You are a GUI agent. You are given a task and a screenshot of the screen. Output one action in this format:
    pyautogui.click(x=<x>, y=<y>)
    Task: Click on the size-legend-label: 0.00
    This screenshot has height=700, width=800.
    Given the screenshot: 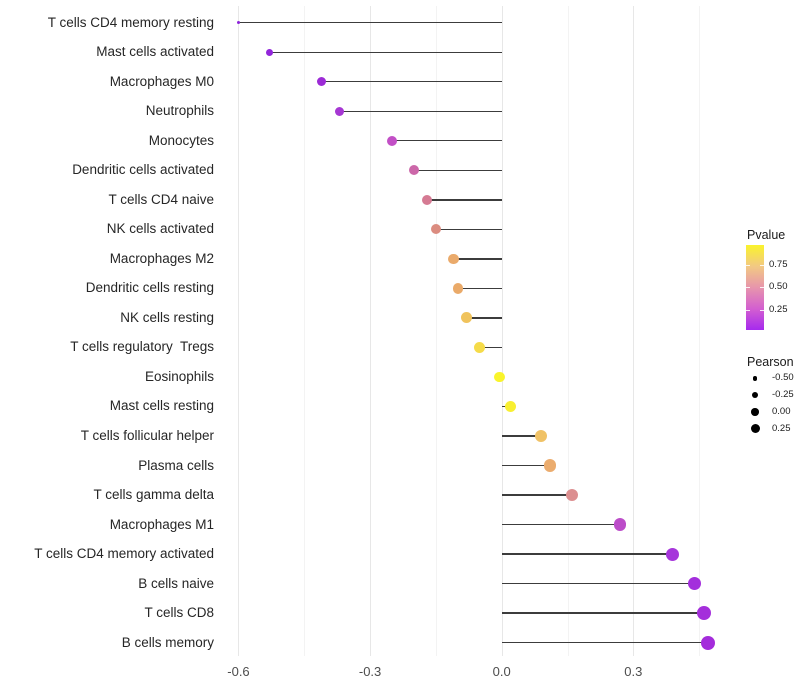 What is the action you would take?
    pyautogui.click(x=781, y=411)
    